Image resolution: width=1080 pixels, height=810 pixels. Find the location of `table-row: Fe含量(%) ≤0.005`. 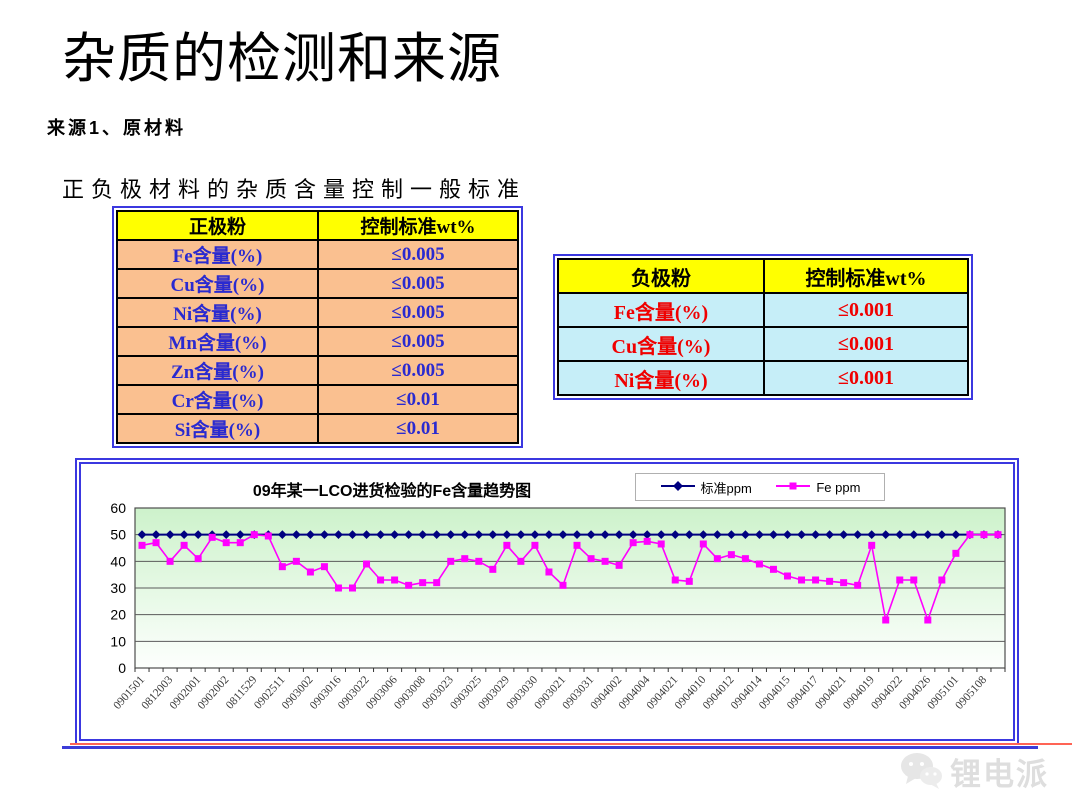

table-row: Fe含量(%) ≤0.005 is located at coordinates (317, 254).